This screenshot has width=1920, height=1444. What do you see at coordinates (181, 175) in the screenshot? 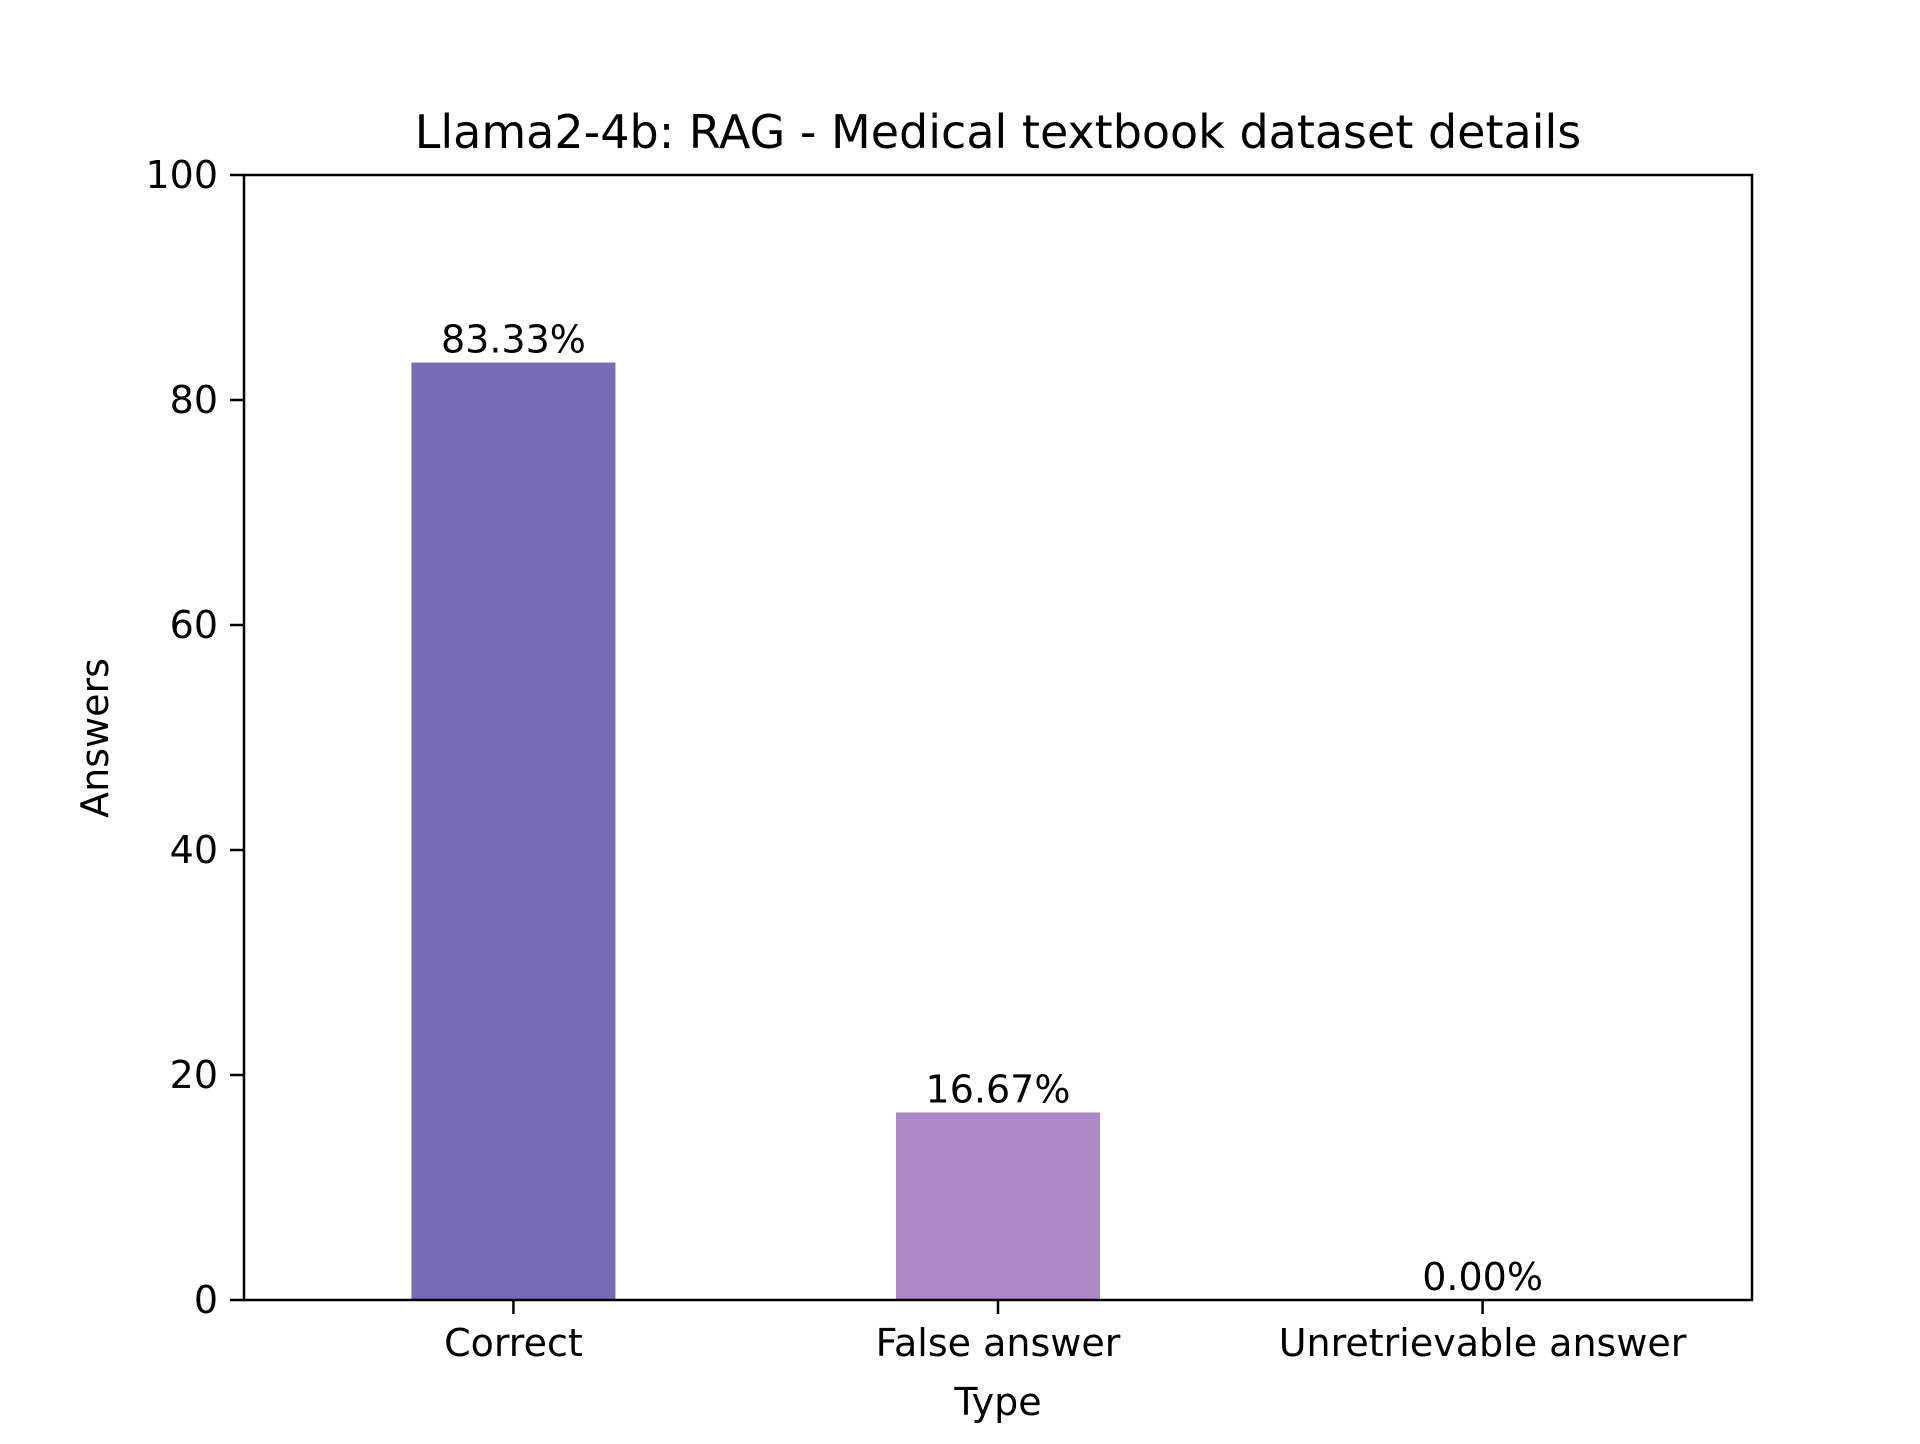
I see `y-tick-label: 100` at bounding box center [181, 175].